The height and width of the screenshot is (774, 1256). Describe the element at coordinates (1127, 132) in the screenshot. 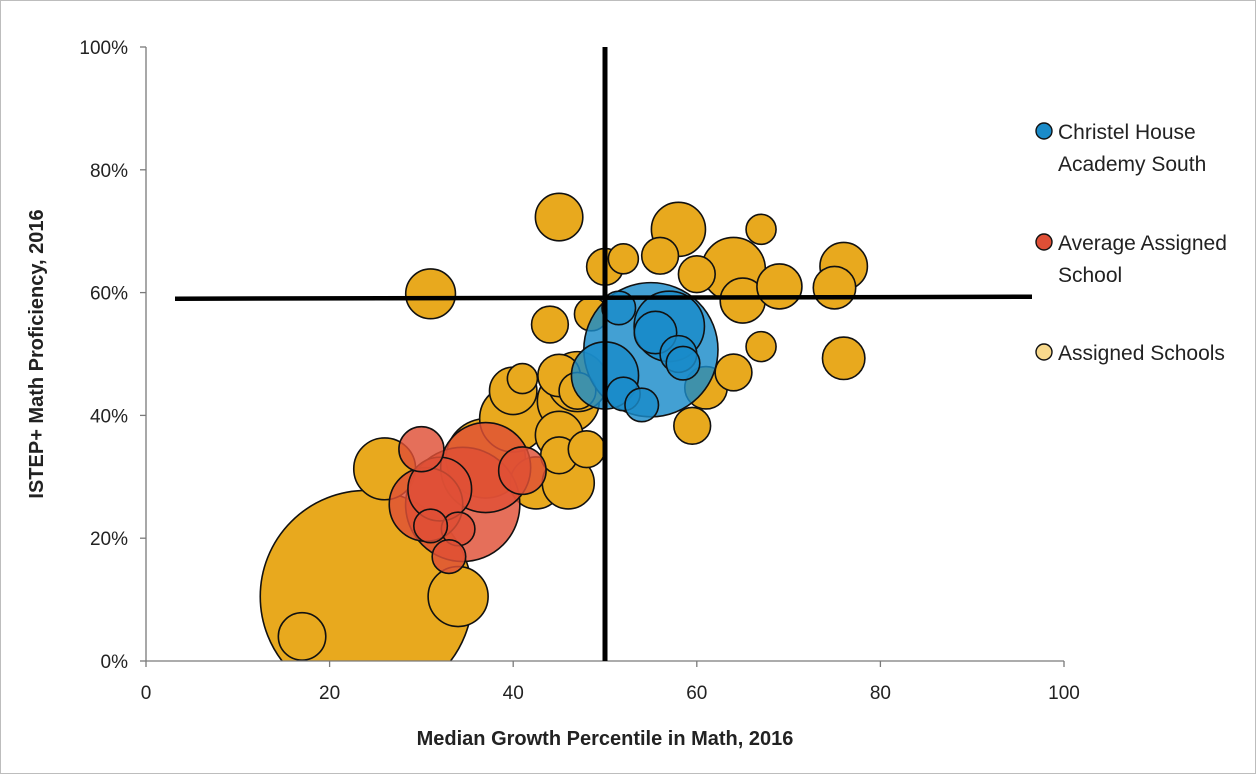

I see `legend-label: Christel House` at that location.